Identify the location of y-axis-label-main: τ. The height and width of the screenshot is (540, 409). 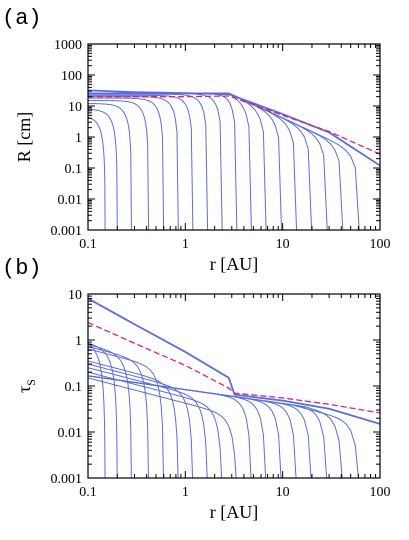
(24, 389).